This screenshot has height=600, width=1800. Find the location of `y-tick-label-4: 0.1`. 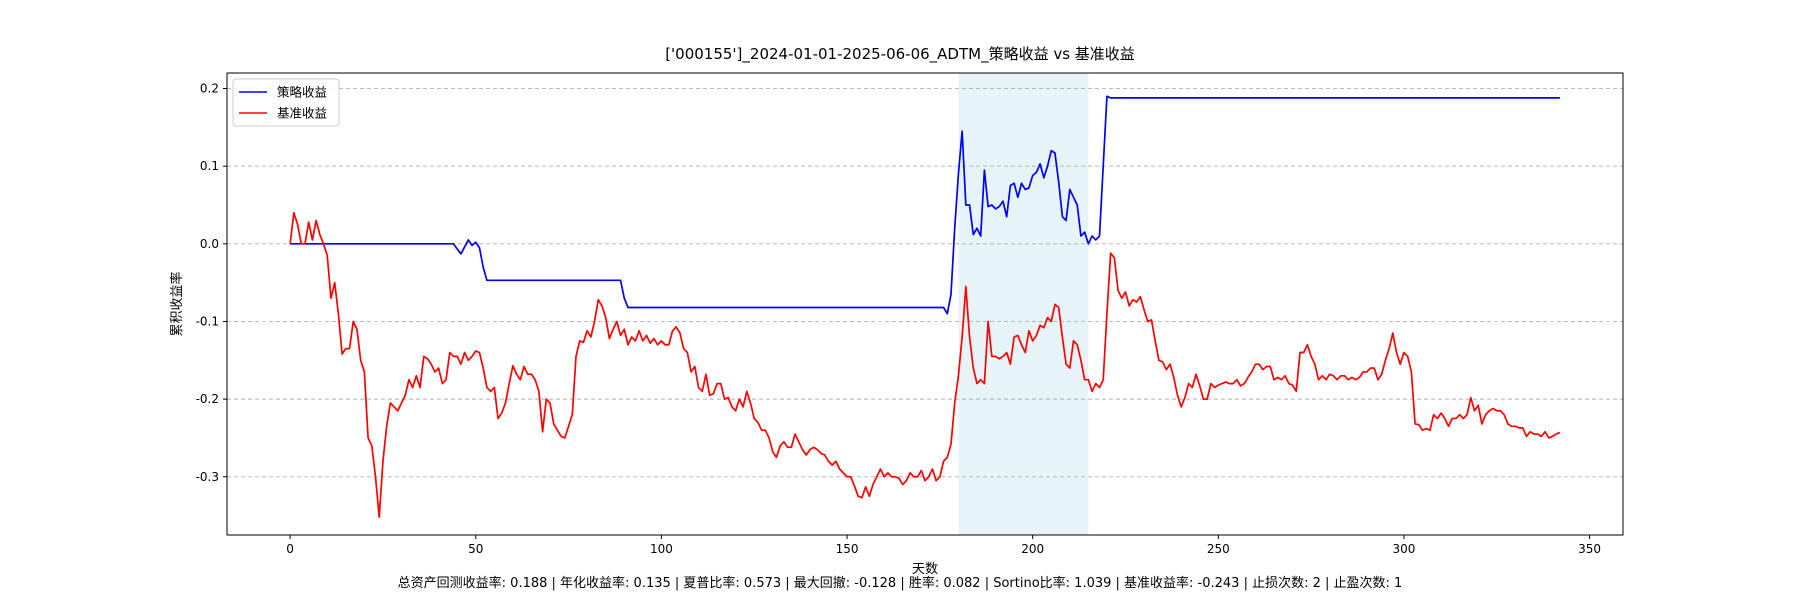

y-tick-label-4: 0.1 is located at coordinates (209, 166).